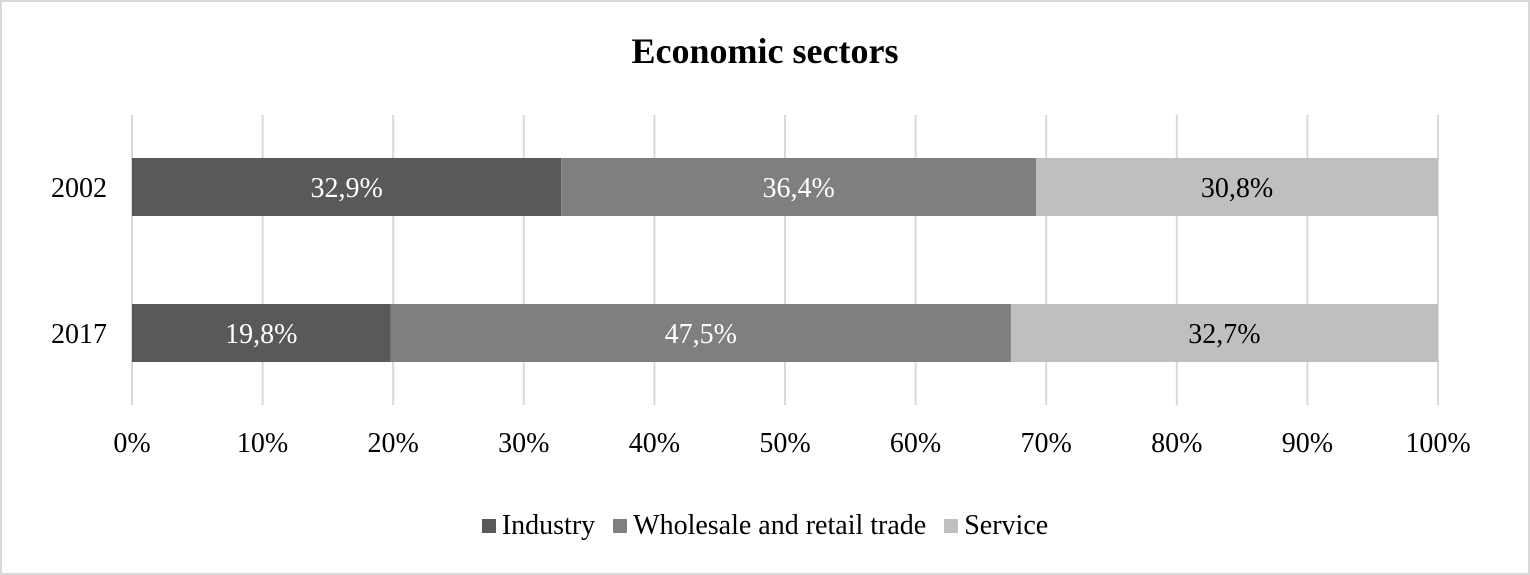  I want to click on y-category-label: 2002, so click(79, 188).